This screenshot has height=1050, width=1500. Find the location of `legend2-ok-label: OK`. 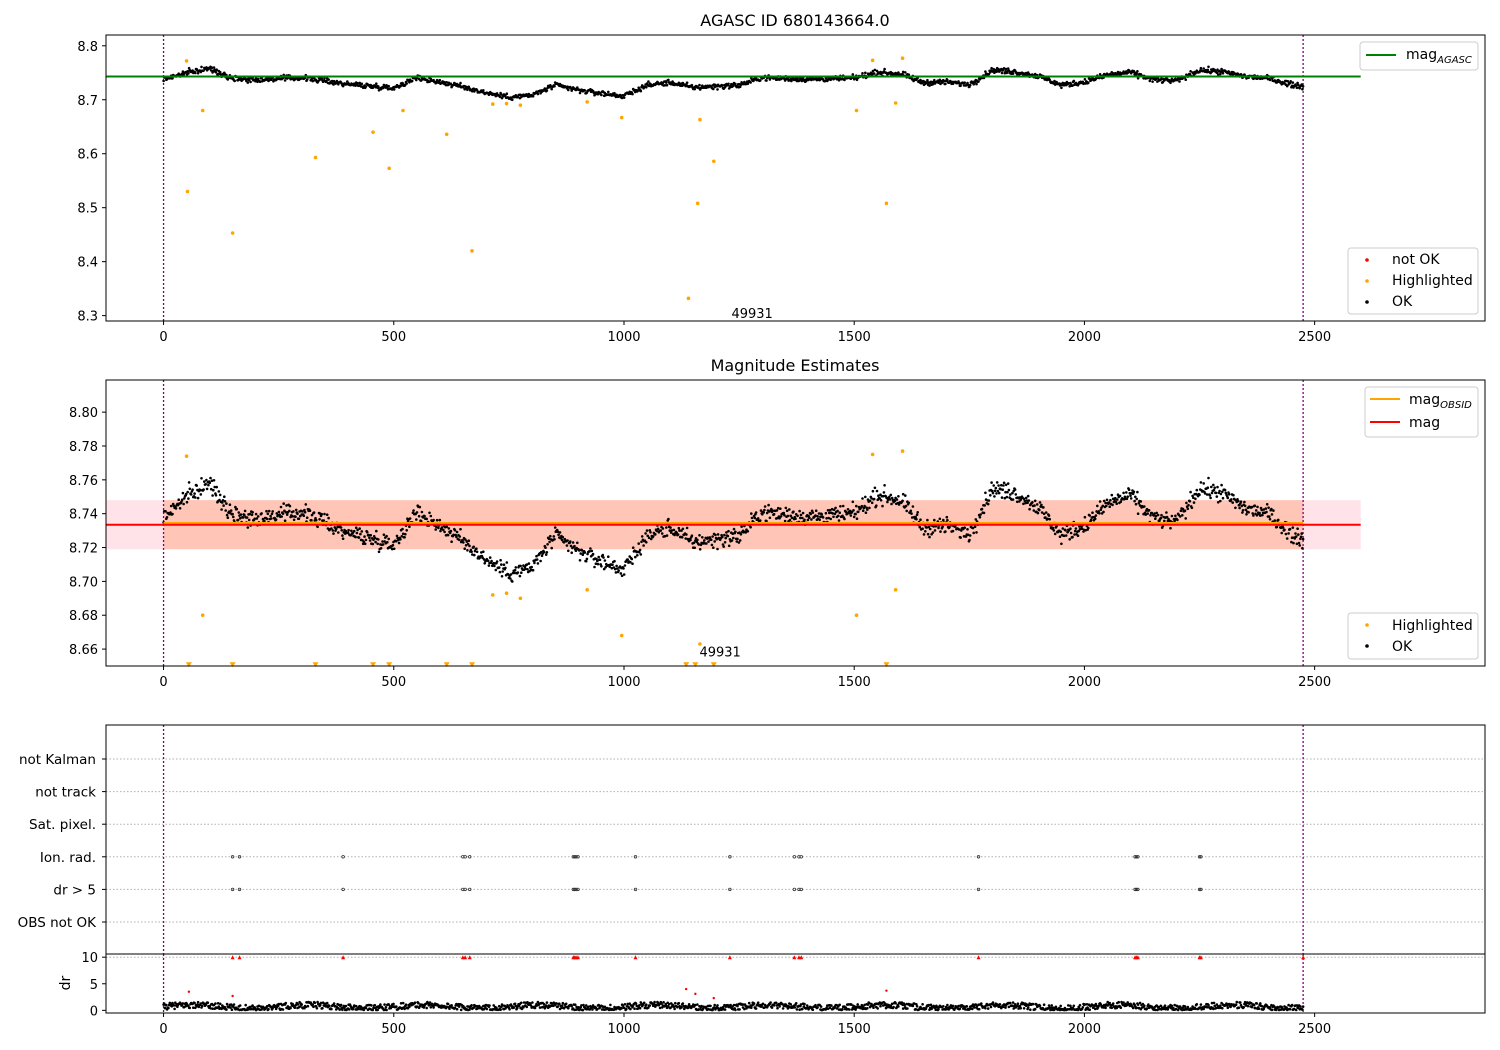

legend2-ok-label: OK is located at coordinates (1402, 647).